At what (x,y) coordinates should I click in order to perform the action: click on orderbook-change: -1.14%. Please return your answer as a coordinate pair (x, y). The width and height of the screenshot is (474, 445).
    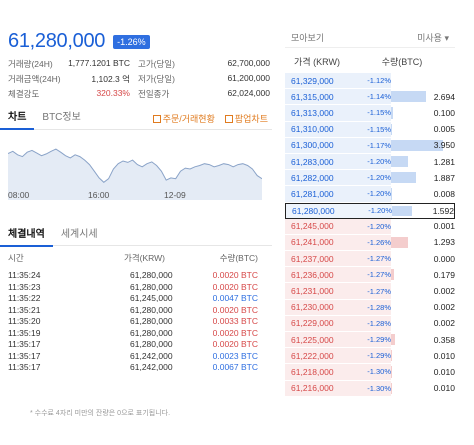
    Looking at the image, I should click on (379, 97).